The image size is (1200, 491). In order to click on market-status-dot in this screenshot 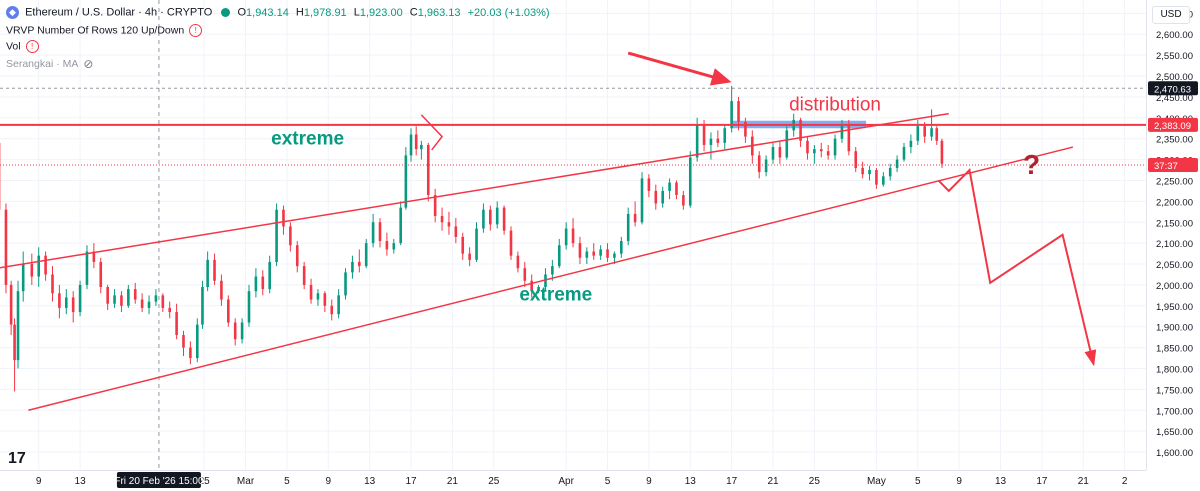, I will do `click(226, 12)`.